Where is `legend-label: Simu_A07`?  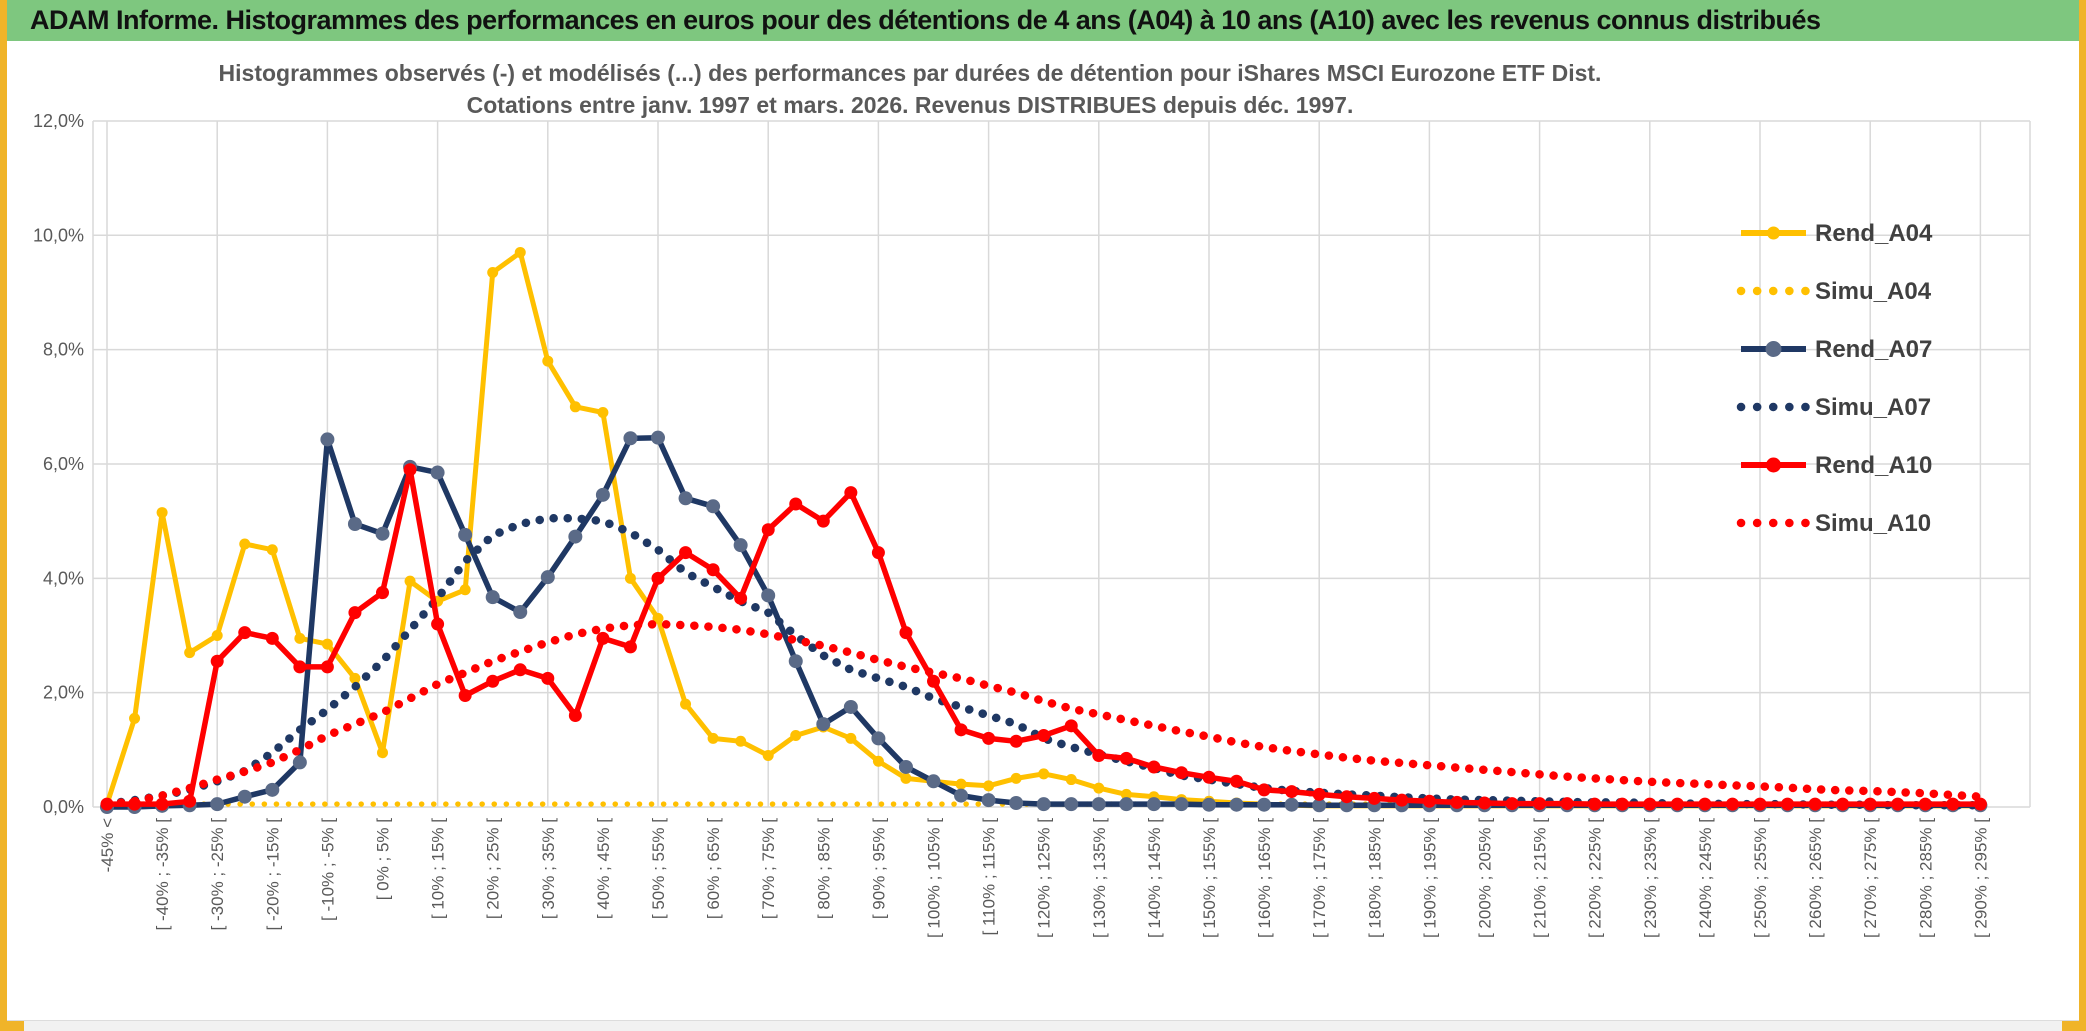 legend-label: Simu_A07 is located at coordinates (1873, 407).